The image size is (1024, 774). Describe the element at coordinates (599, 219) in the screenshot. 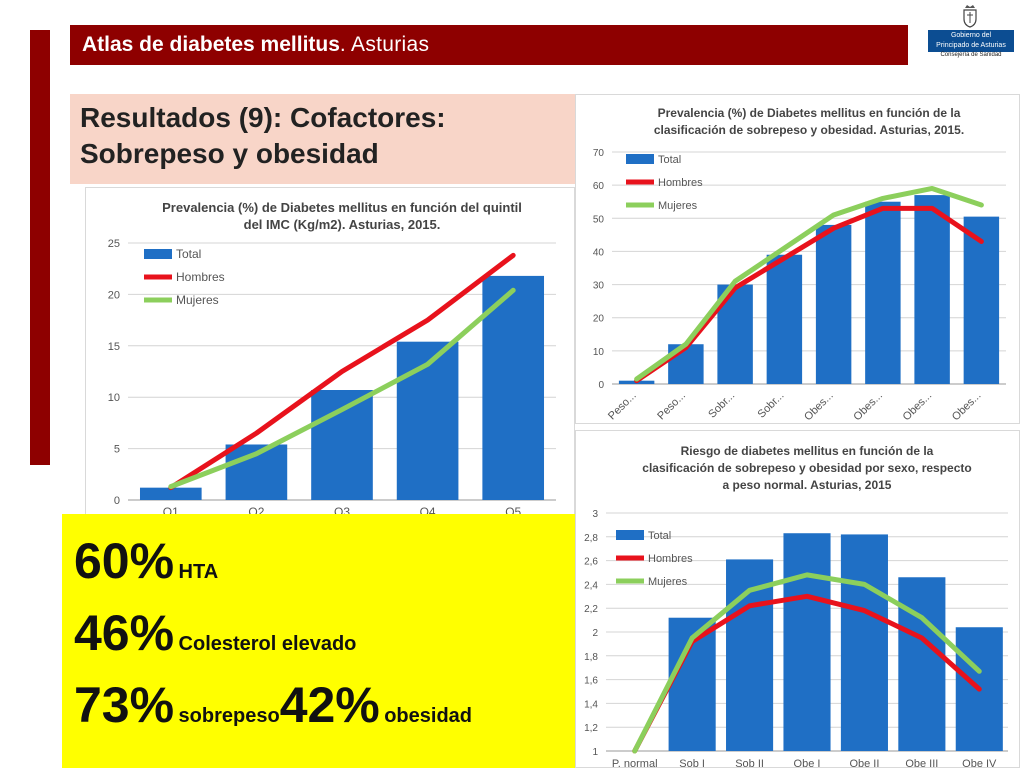

I see `y-tick-label: 50` at that location.